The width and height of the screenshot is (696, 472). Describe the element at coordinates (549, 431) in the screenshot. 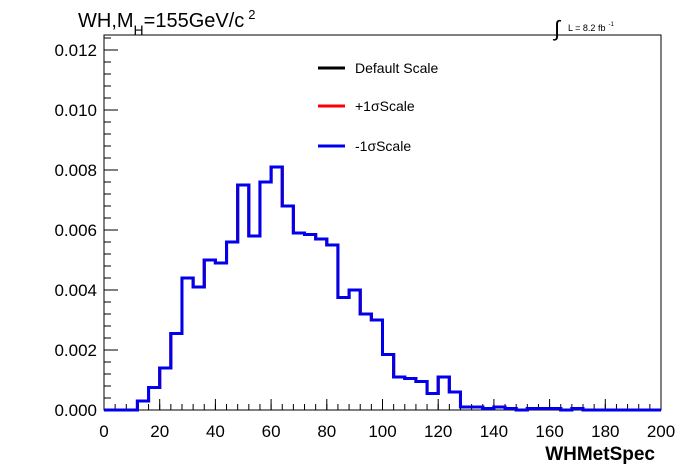

I see `x-tick-label: 160` at that location.